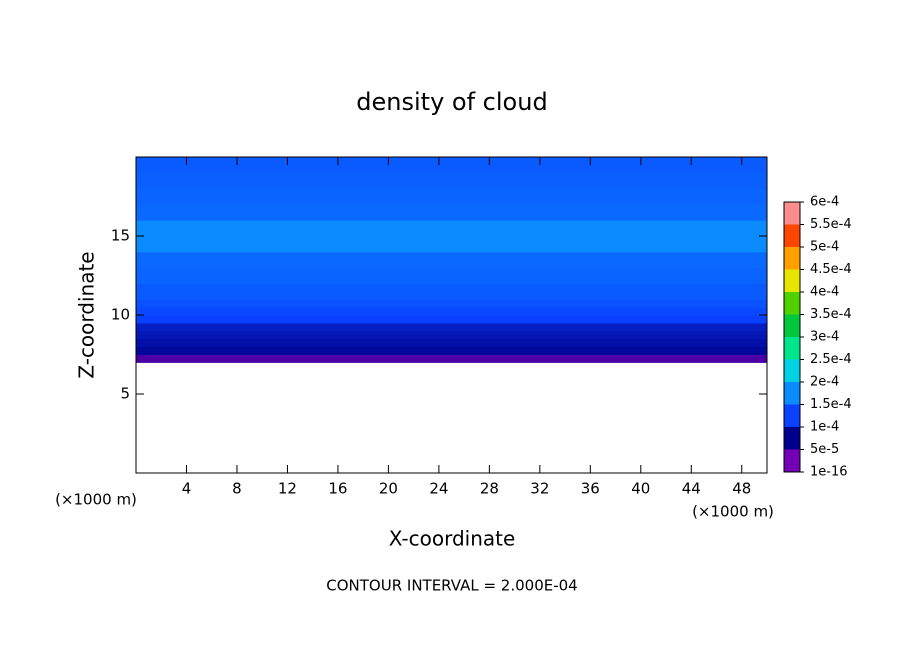 This screenshot has height=654, width=904. Describe the element at coordinates (831, 269) in the screenshot. I see `colorbar-label: 4.5e-4` at that location.